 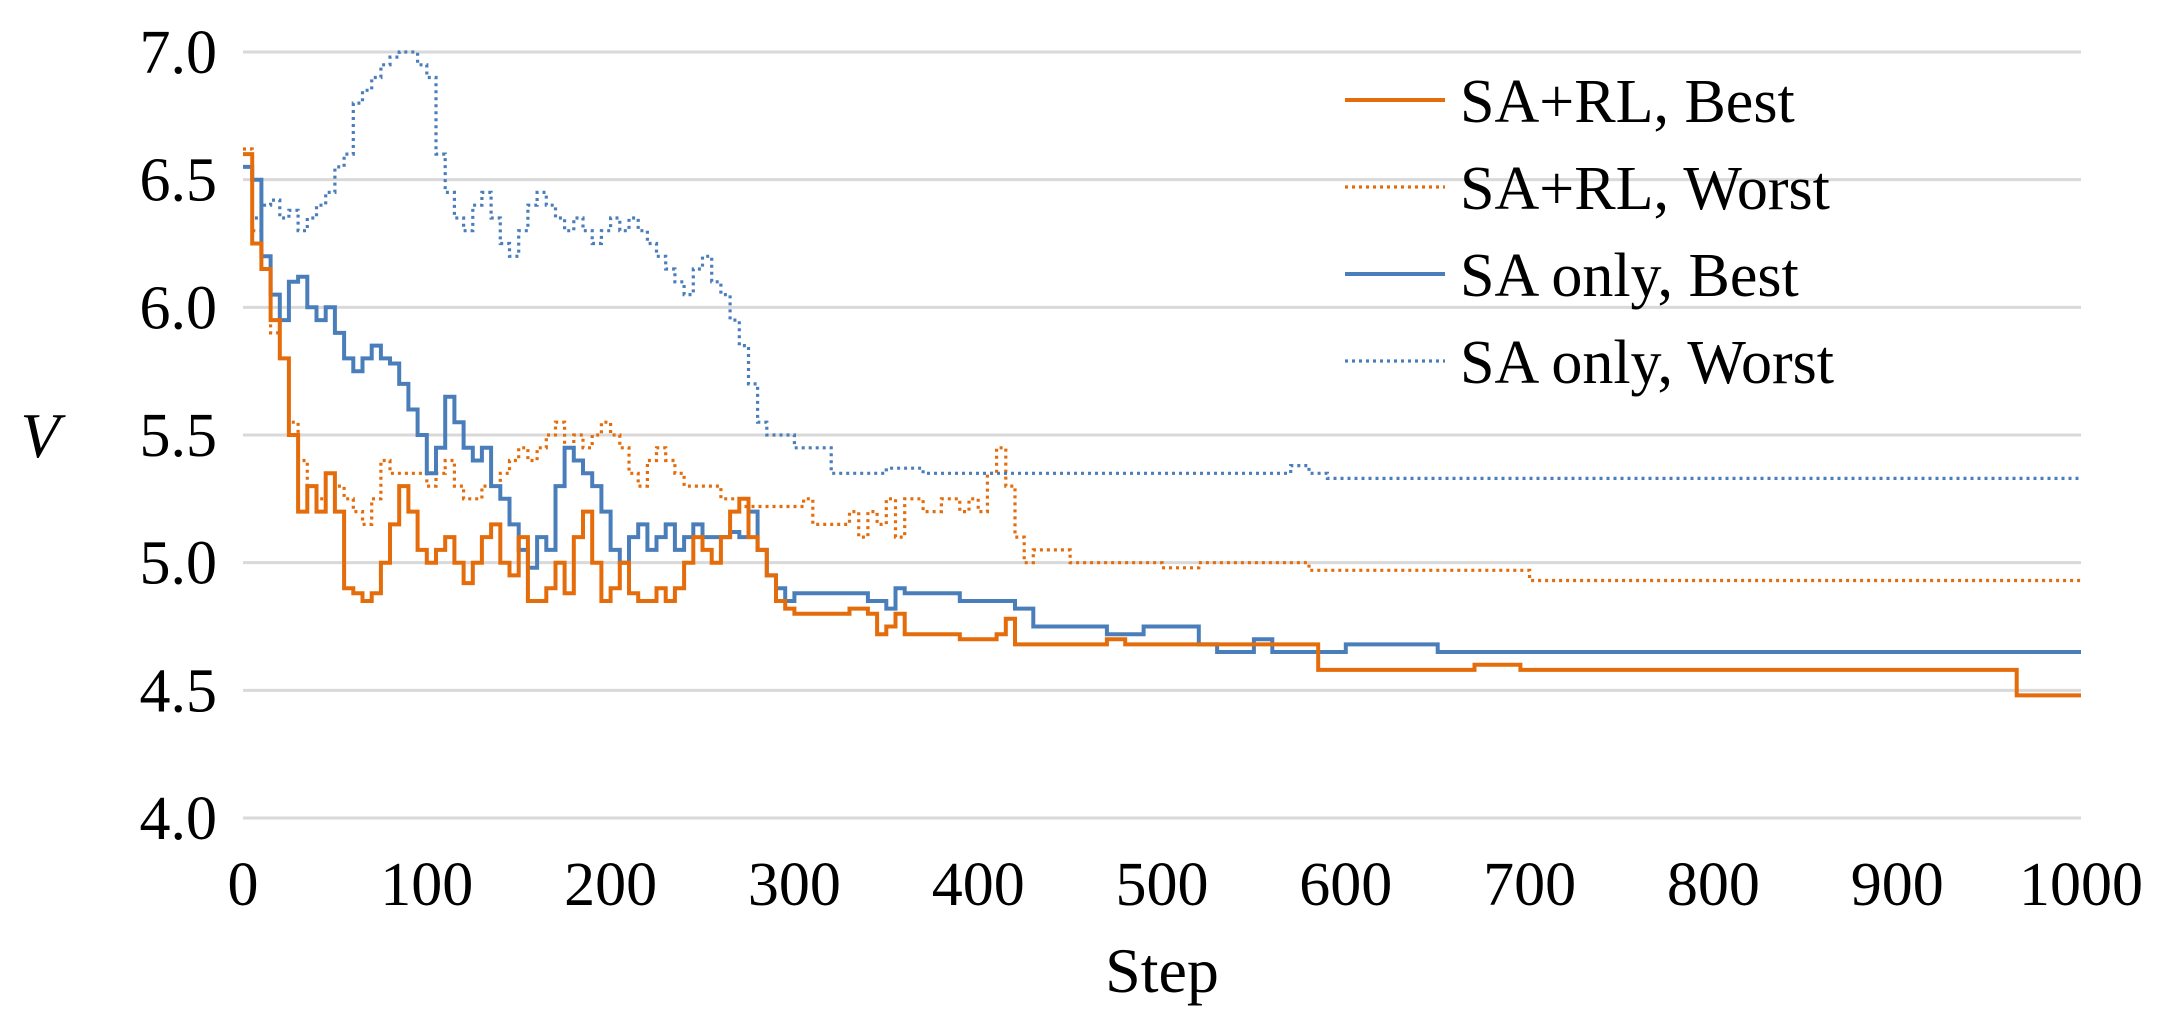 What do you see at coordinates (1529, 885) in the screenshot?
I see `x-tick-label: 700` at bounding box center [1529, 885].